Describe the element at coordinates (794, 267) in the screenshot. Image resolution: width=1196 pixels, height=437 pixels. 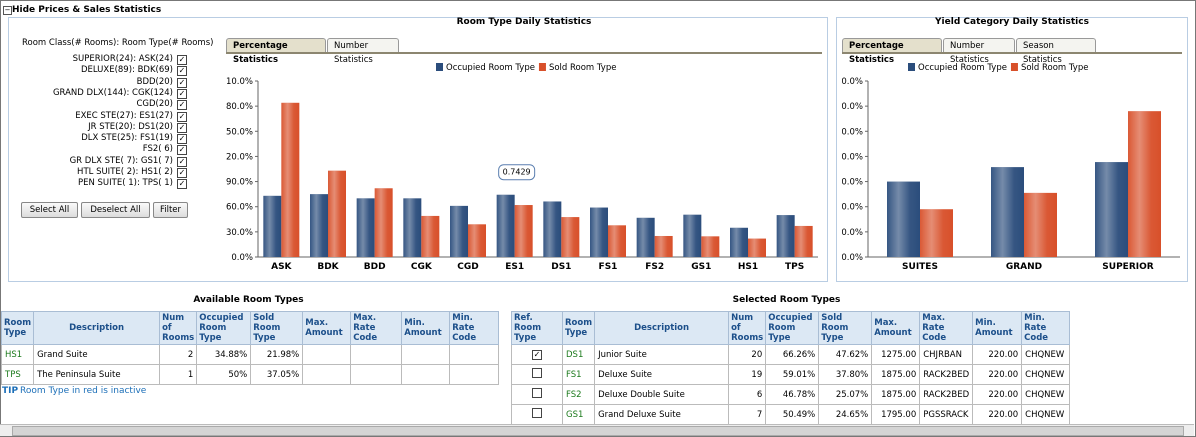
I see `x-tick-label: TPS` at that location.